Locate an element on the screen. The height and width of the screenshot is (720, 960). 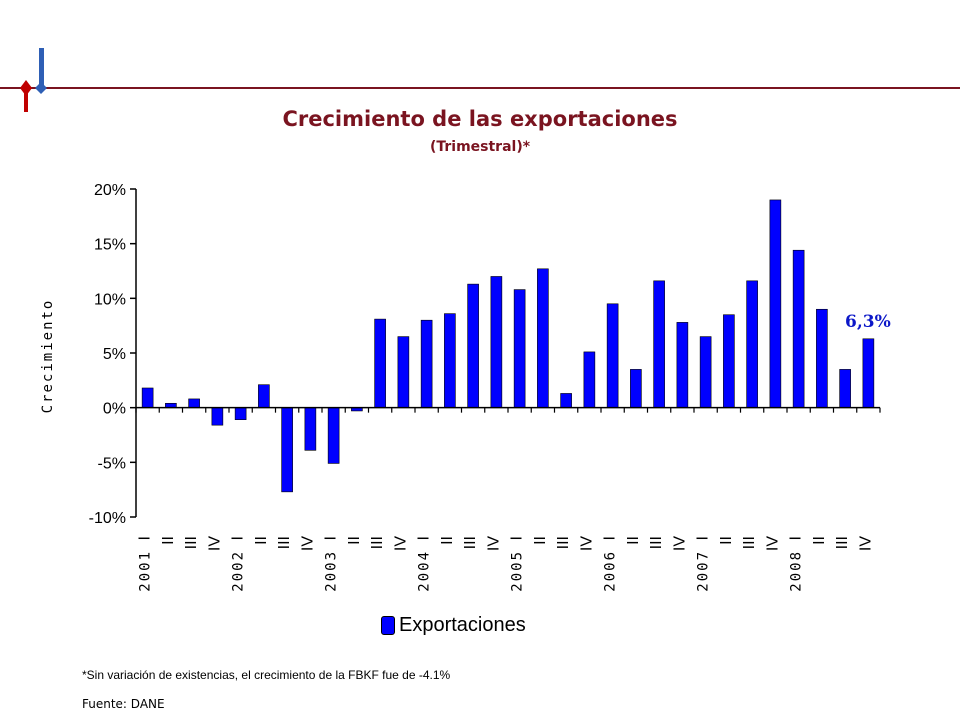
red-bar-mark is located at coordinates (26, 100).